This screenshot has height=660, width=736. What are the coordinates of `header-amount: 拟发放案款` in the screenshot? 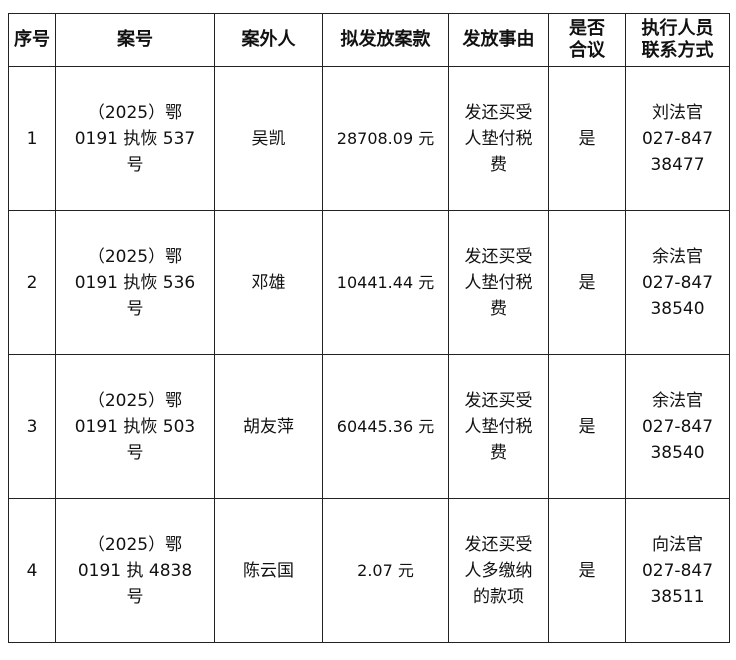 It's located at (385, 40).